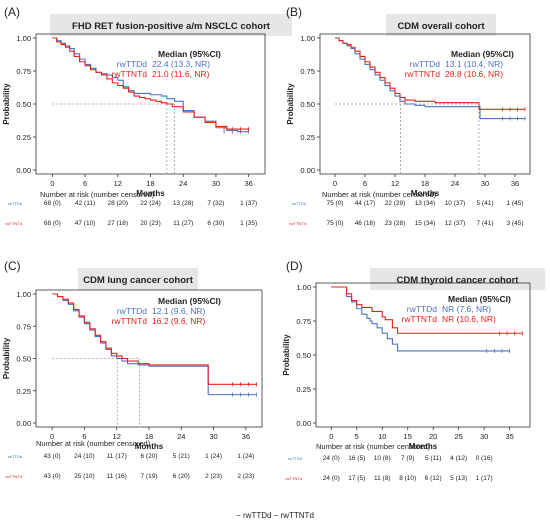 The height and width of the screenshot is (523, 550). What do you see at coordinates (407, 458) in the screenshot?
I see `risk-table-value: 7 (9)` at bounding box center [407, 458].